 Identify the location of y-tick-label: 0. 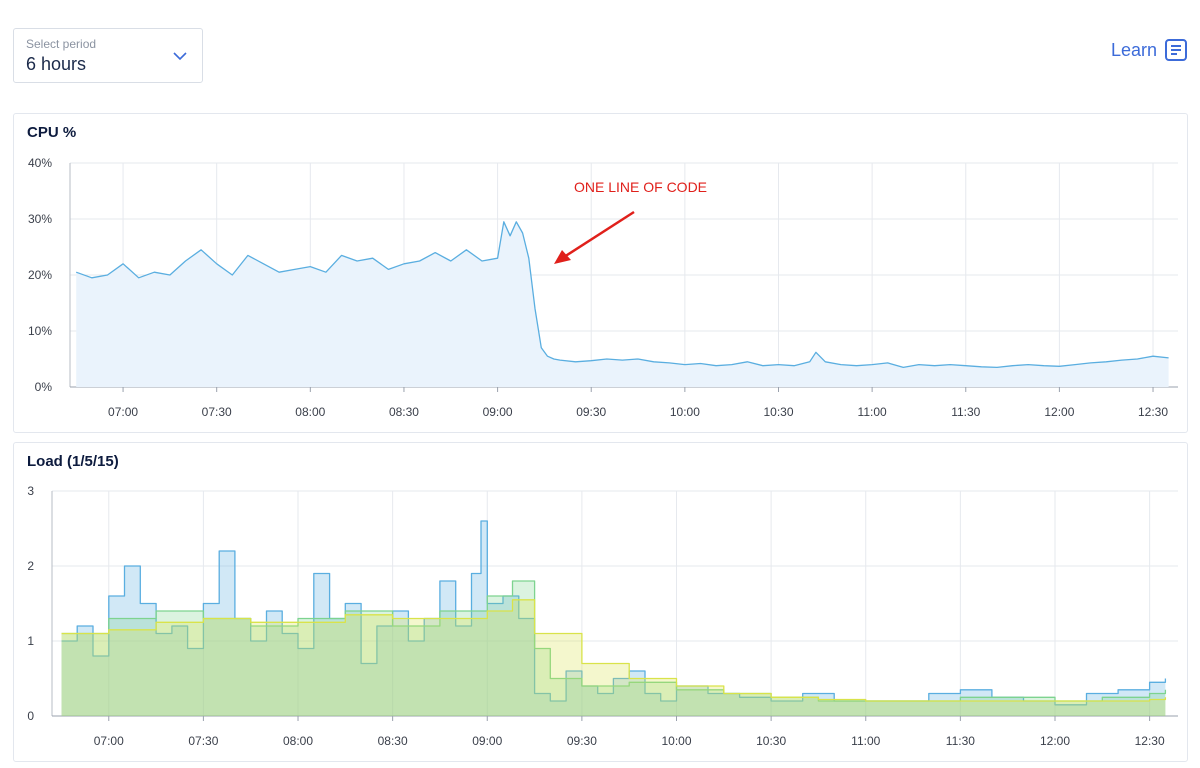
(30, 716).